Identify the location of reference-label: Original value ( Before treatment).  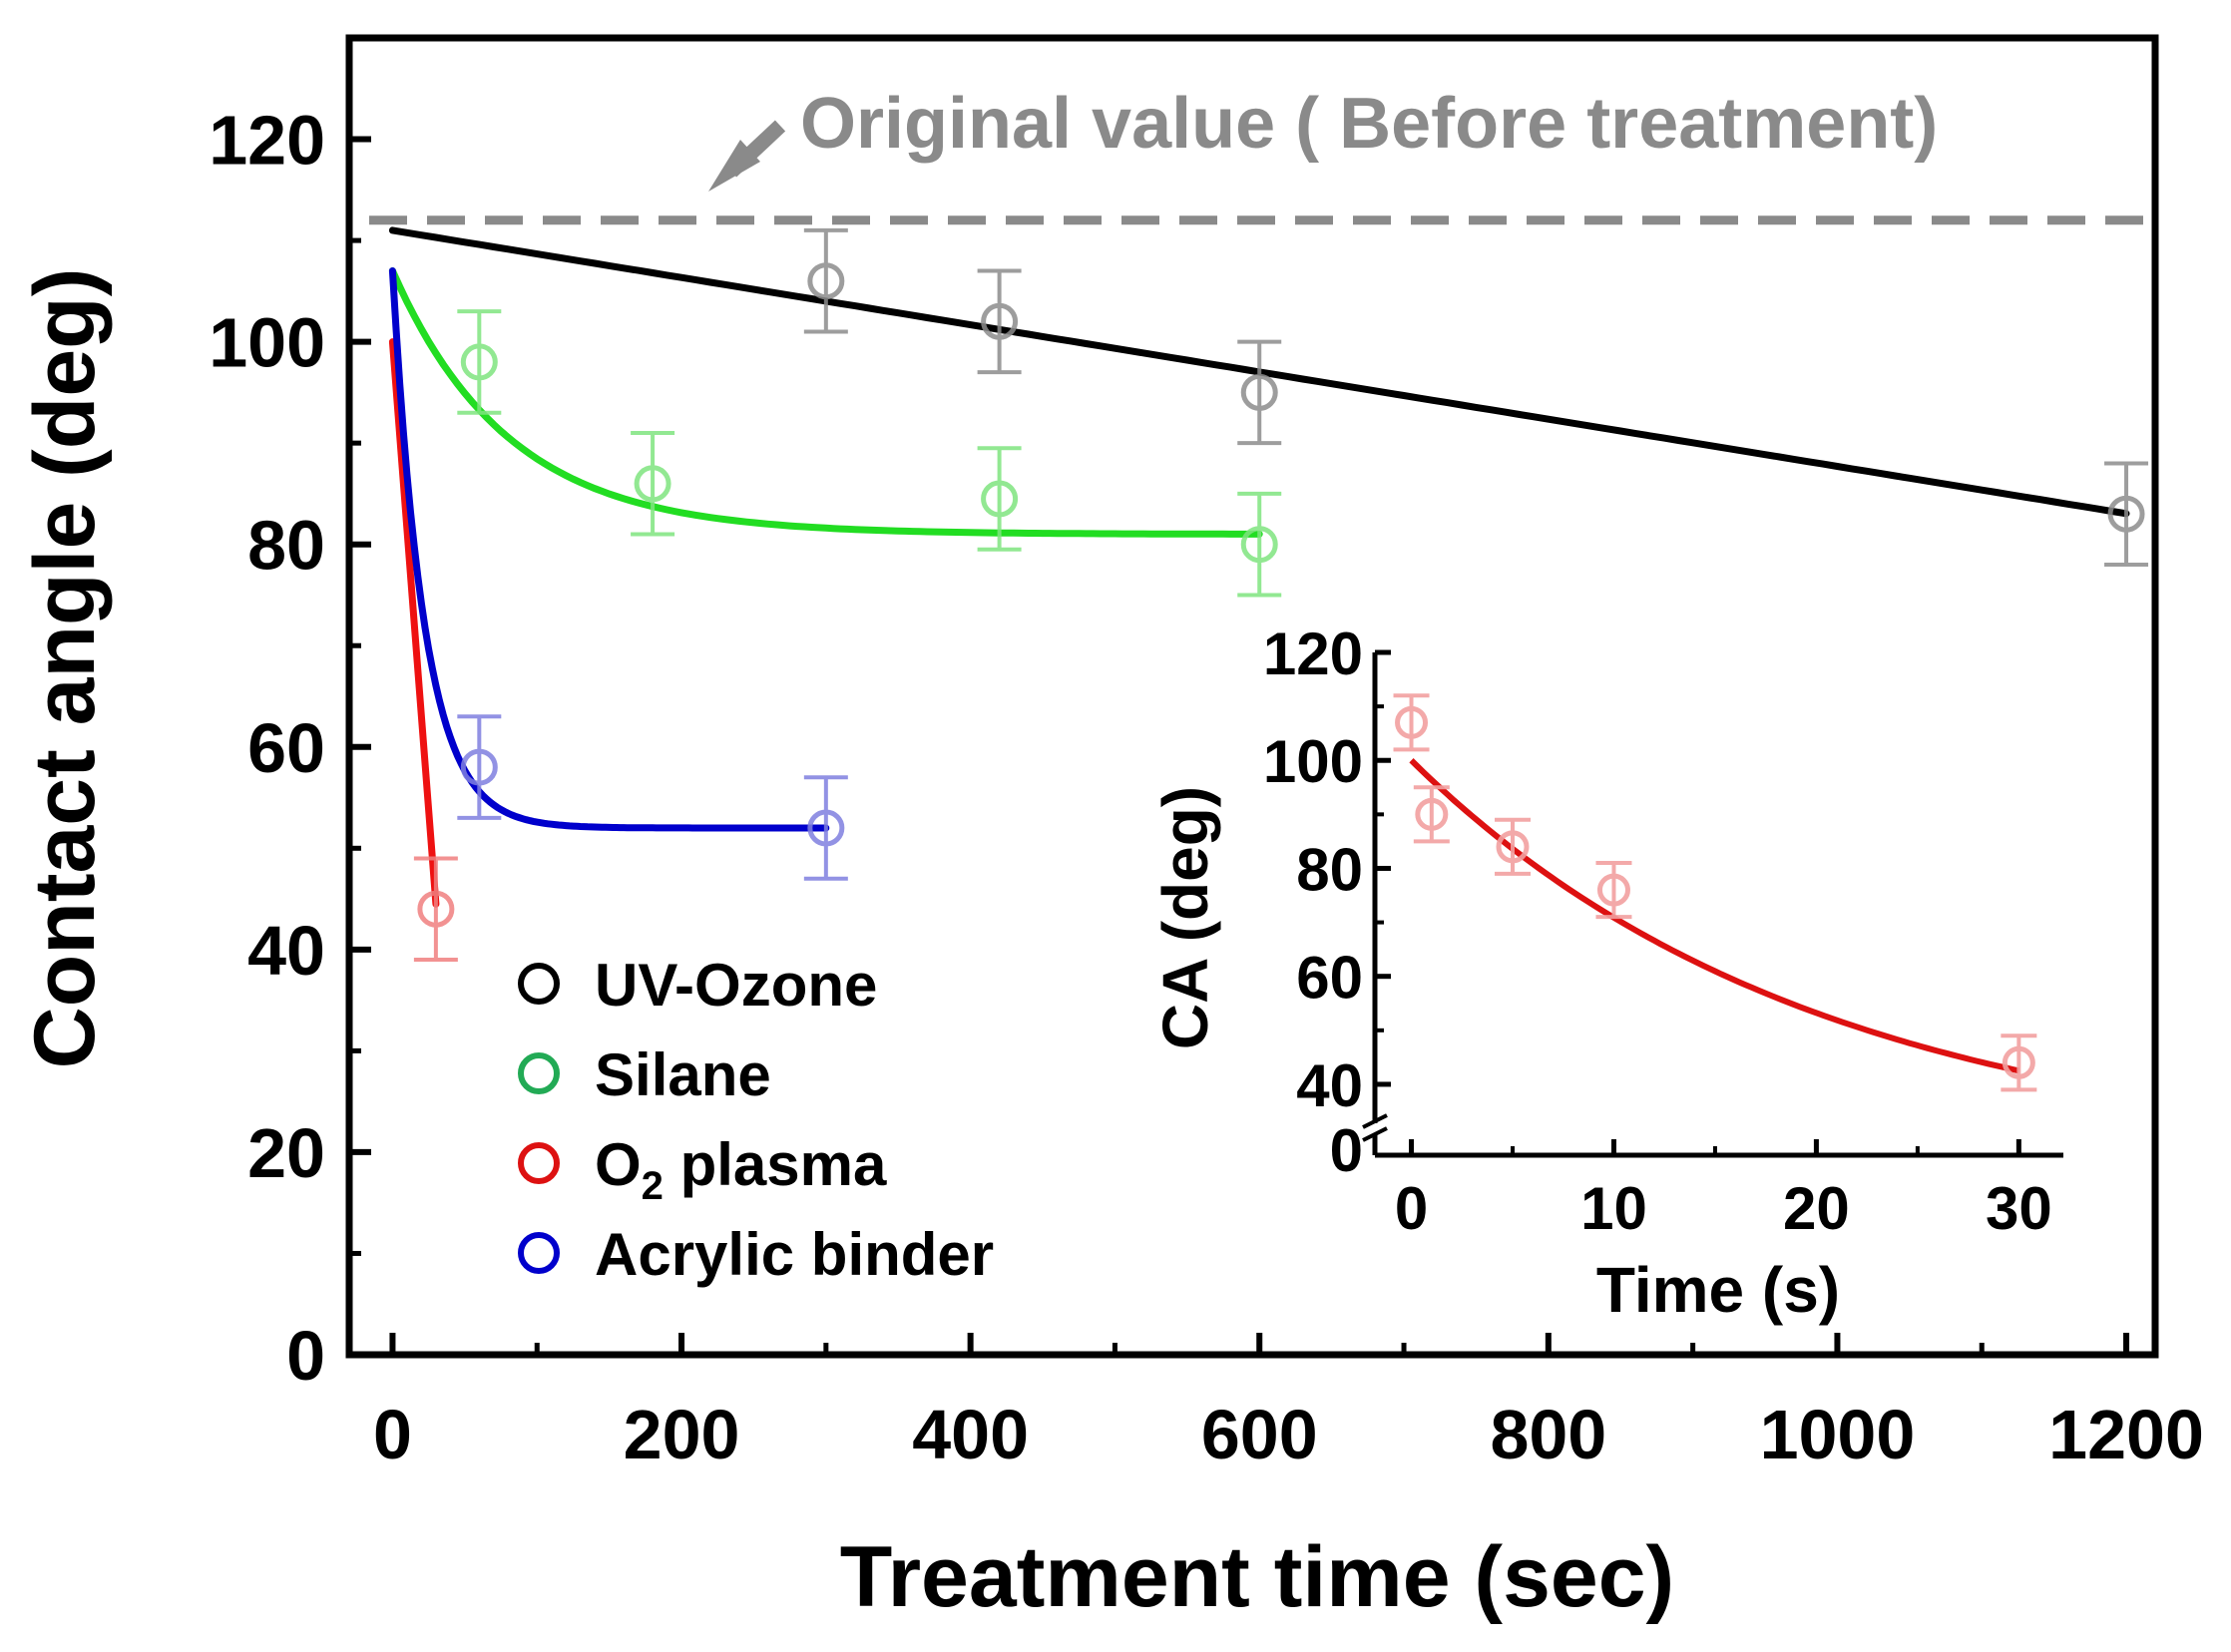
(1369, 124).